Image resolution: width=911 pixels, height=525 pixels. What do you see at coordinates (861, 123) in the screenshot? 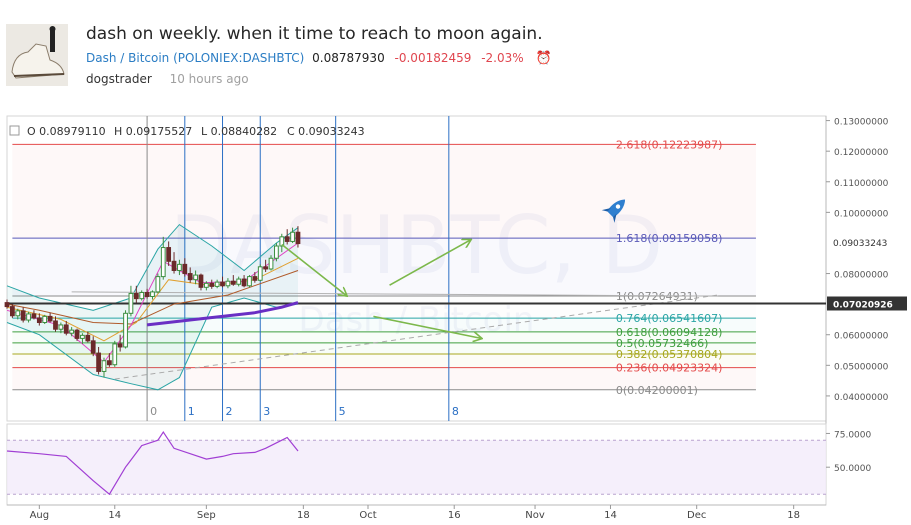
I see `y-tick-label: 0.13000000` at bounding box center [861, 123].